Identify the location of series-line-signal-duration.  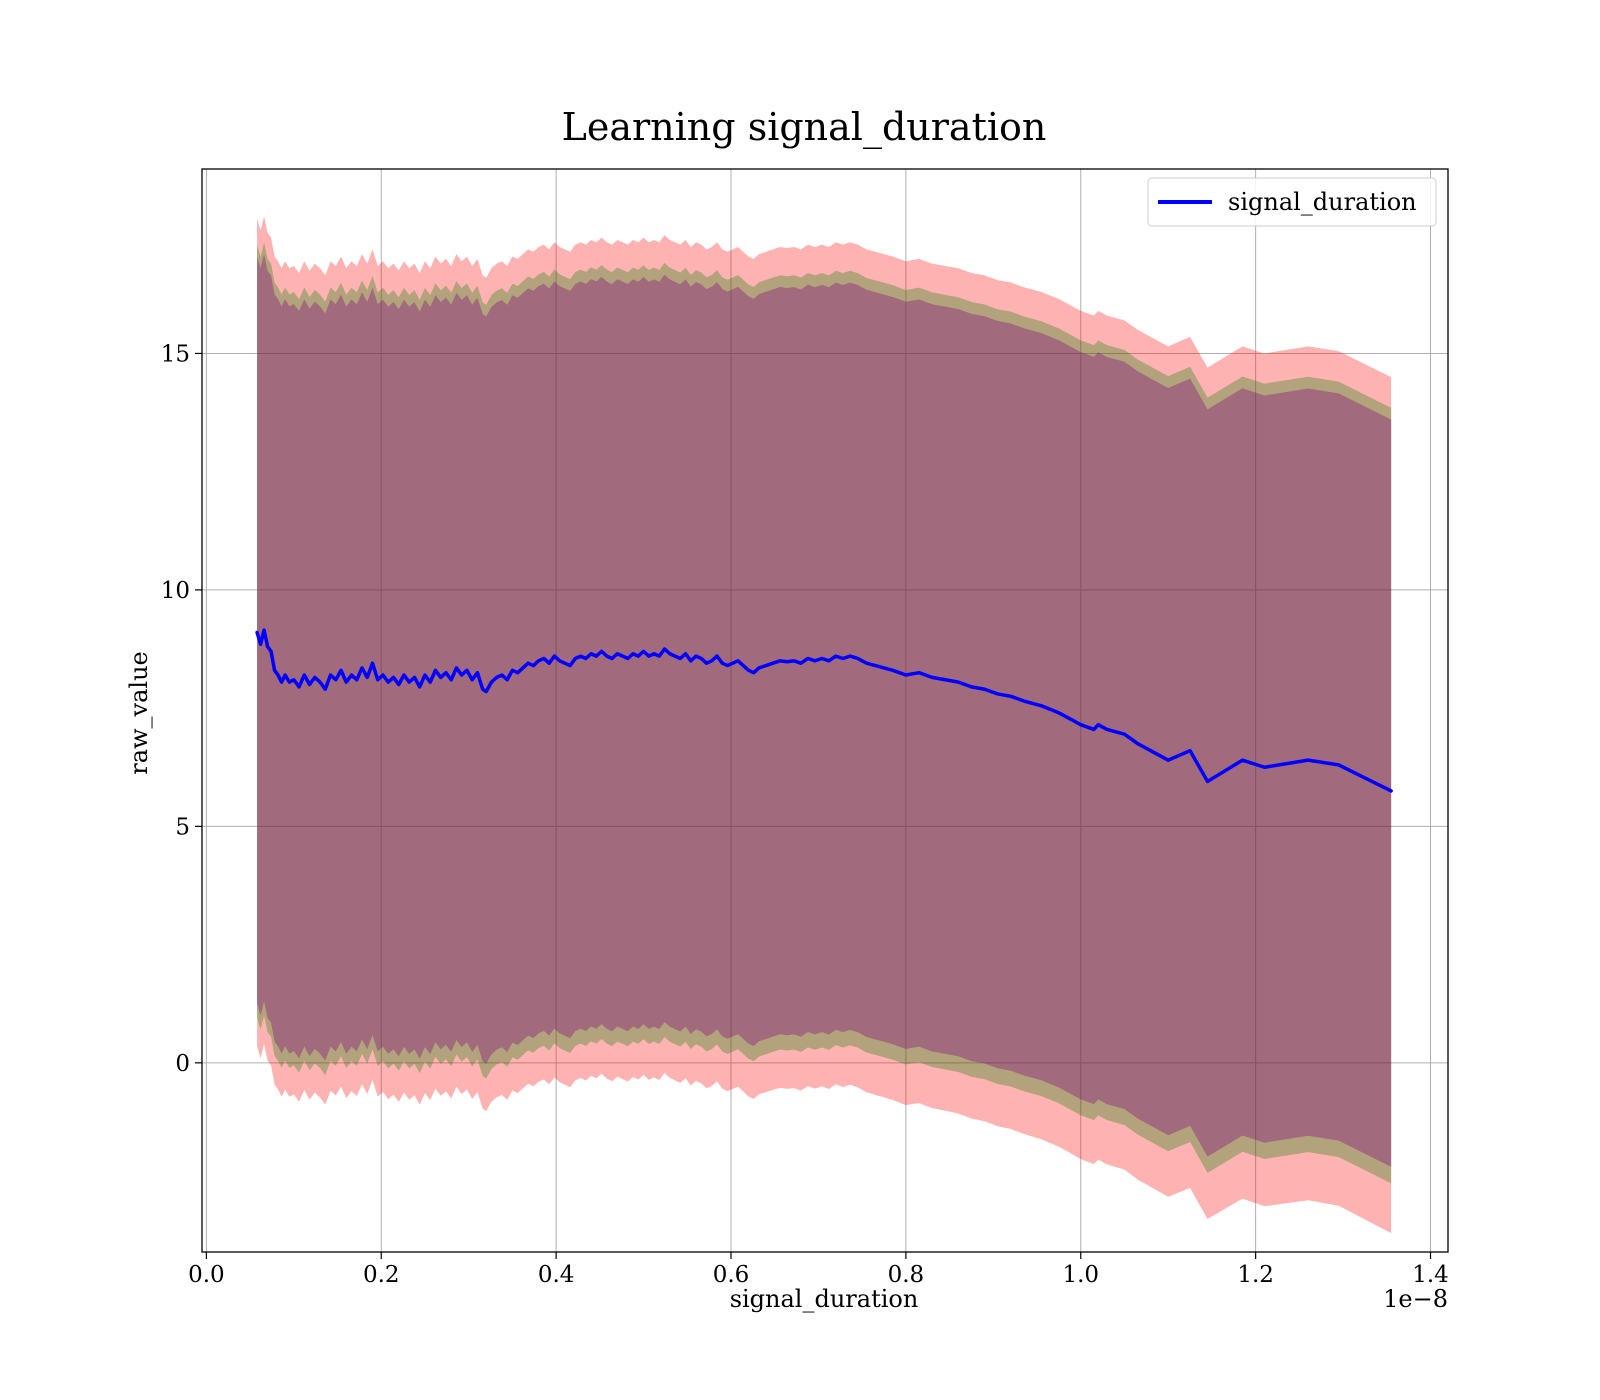
(824, 710).